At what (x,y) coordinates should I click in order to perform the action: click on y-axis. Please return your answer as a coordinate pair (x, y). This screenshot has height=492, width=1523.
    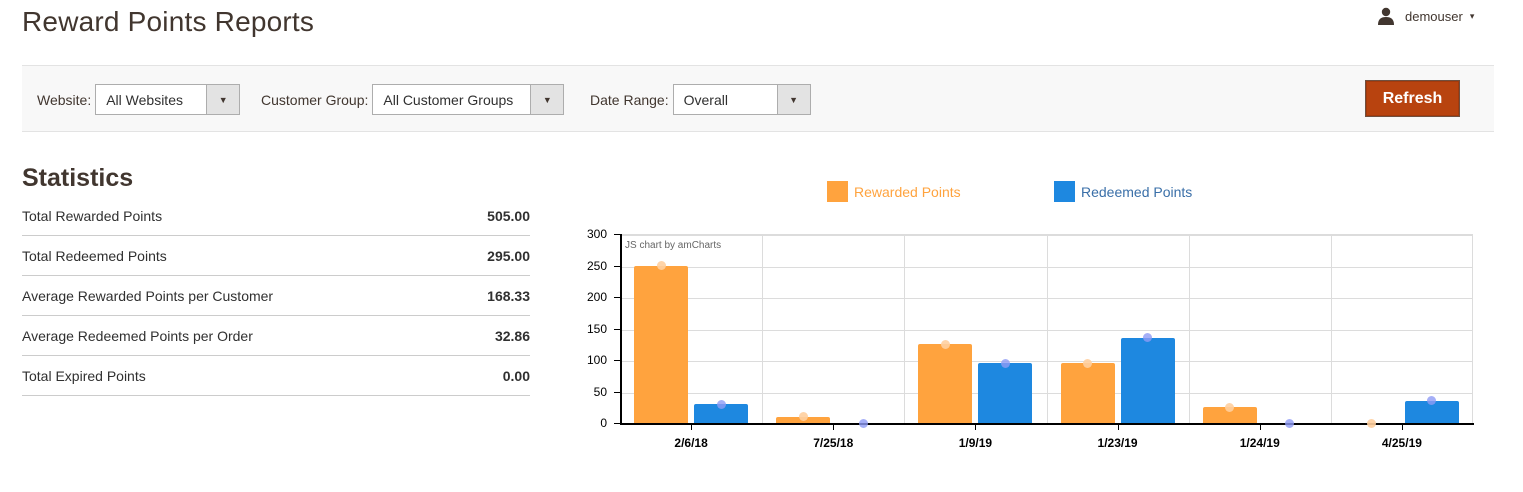
    Looking at the image, I should click on (621, 329).